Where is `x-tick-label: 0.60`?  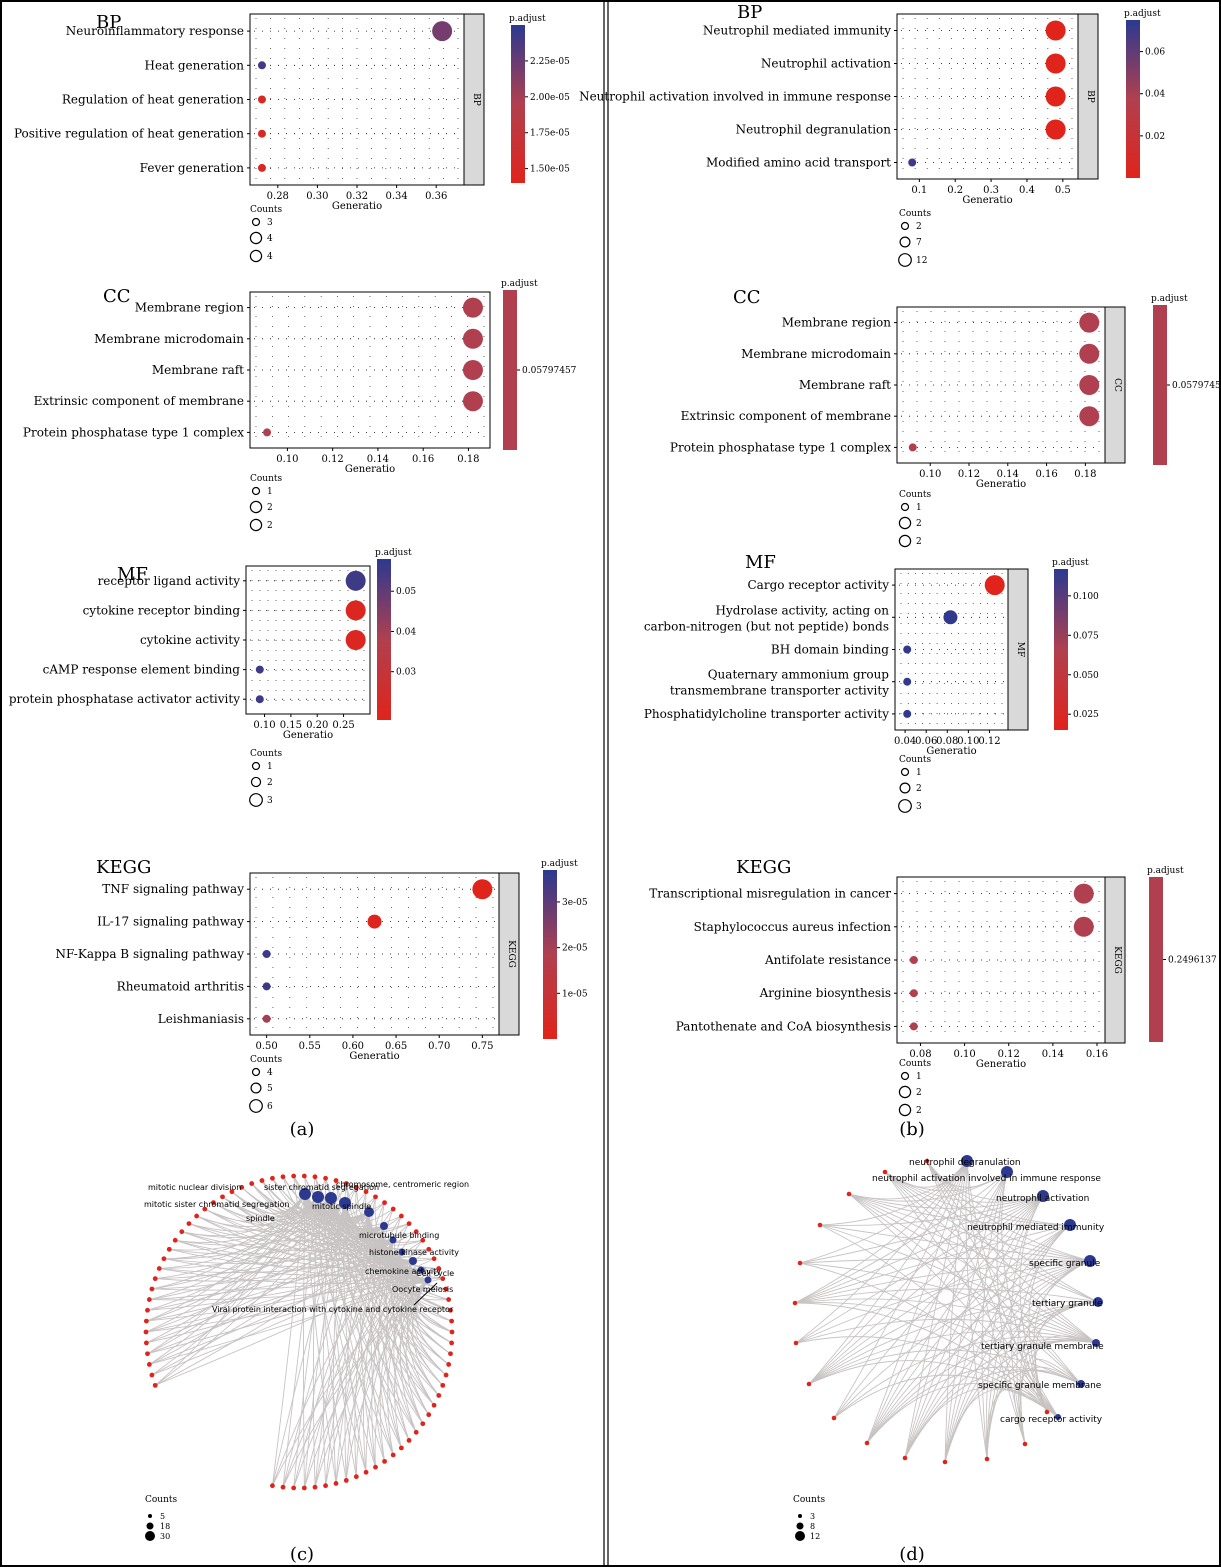 x-tick-label: 0.60 is located at coordinates (353, 1046).